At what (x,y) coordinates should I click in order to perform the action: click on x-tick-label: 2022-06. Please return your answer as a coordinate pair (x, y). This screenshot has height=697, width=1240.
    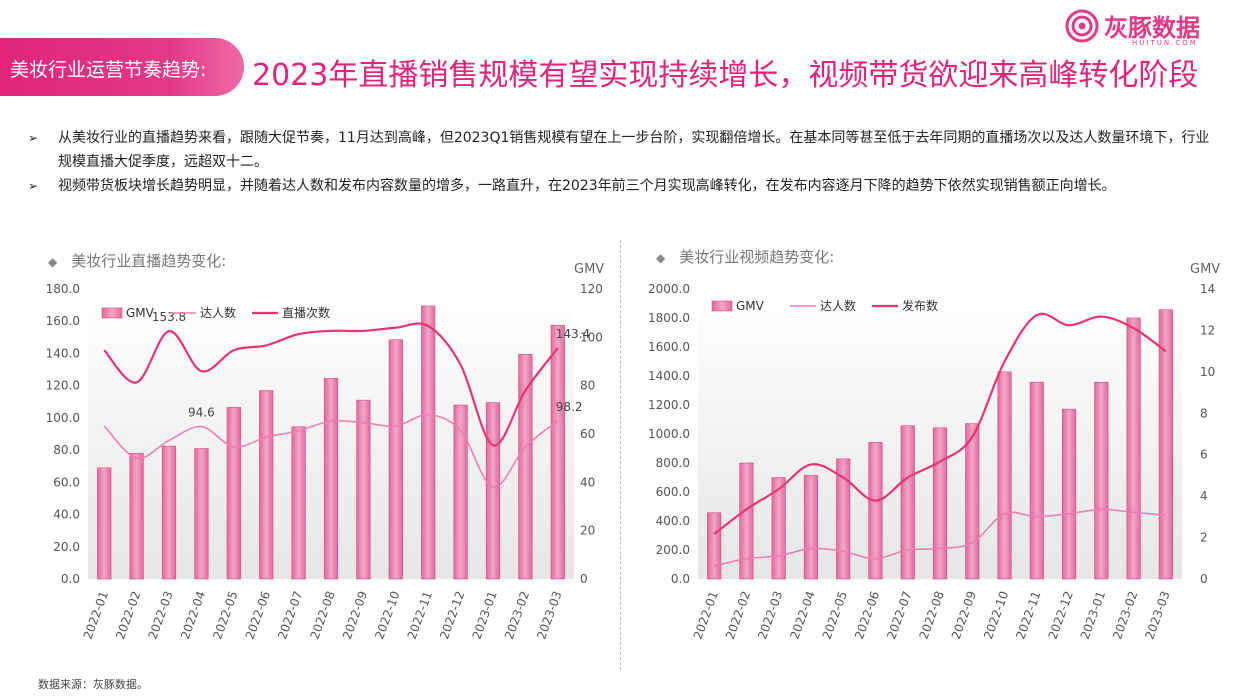
    Looking at the image, I should click on (258, 615).